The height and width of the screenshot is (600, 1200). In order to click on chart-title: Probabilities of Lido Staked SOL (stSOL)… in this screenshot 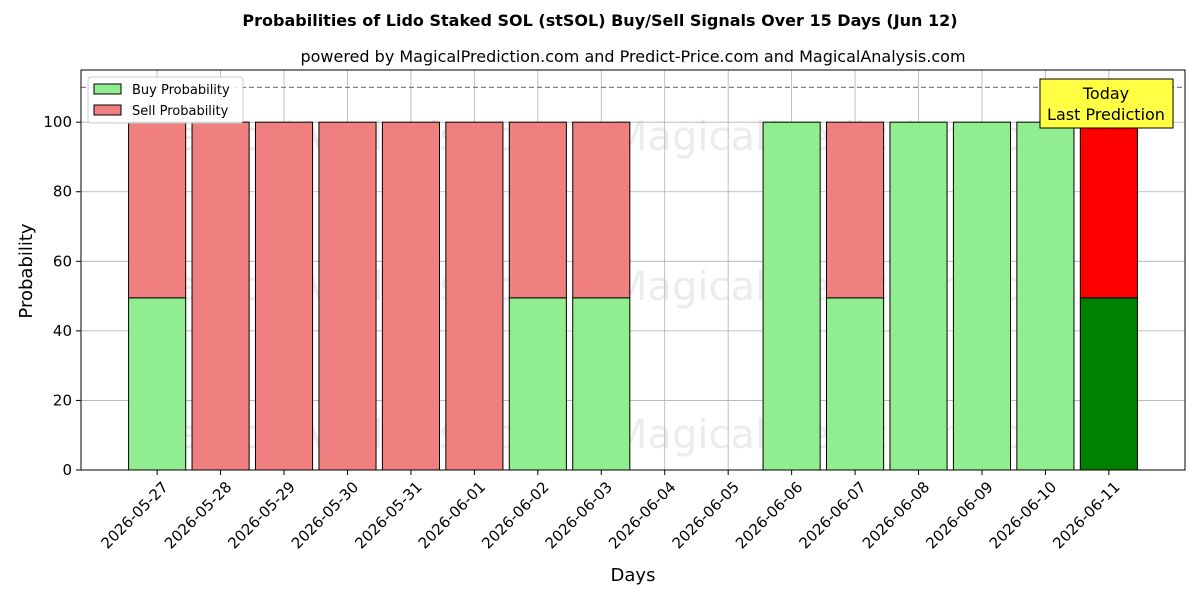, I will do `click(599, 20)`.